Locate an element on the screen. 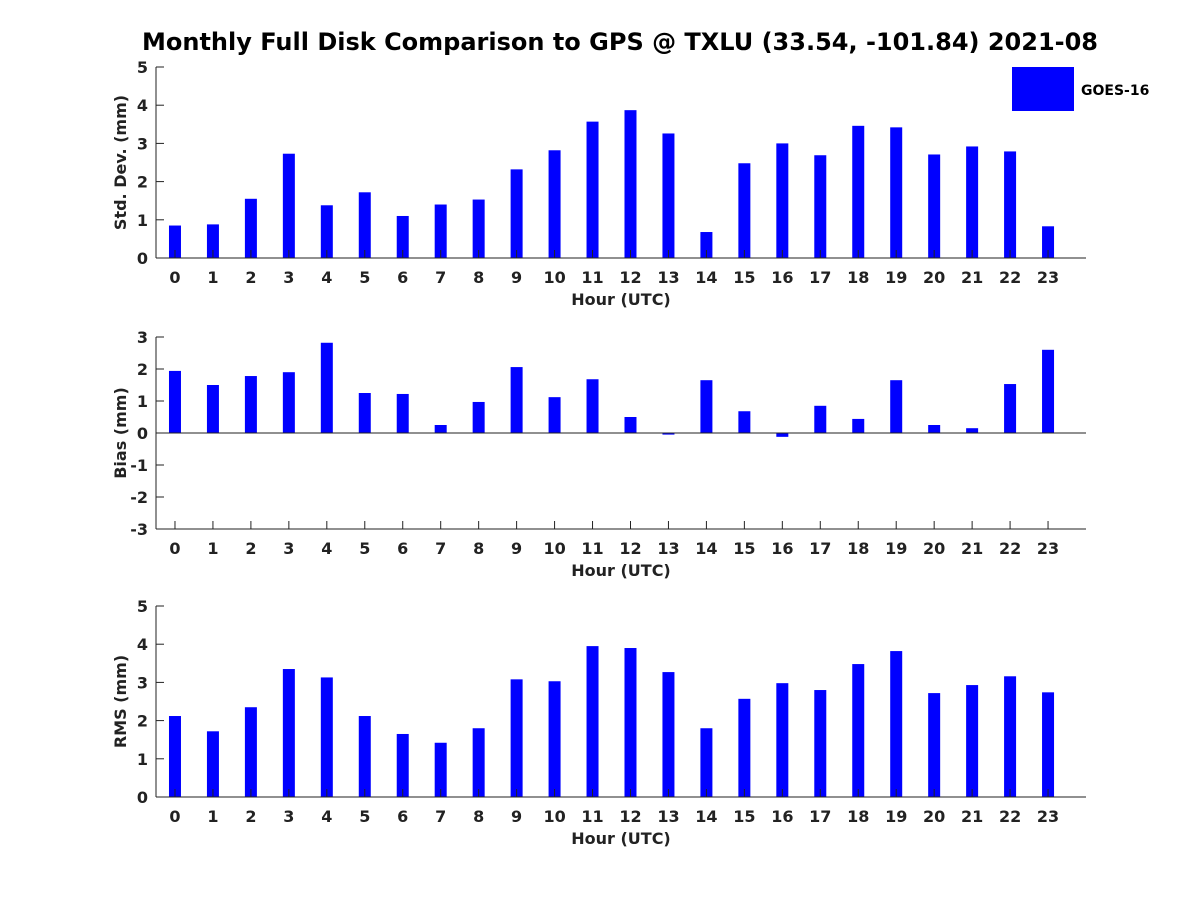 The height and width of the screenshot is (900, 1200). x-tick-label-rms-17: 17 is located at coordinates (820, 816).